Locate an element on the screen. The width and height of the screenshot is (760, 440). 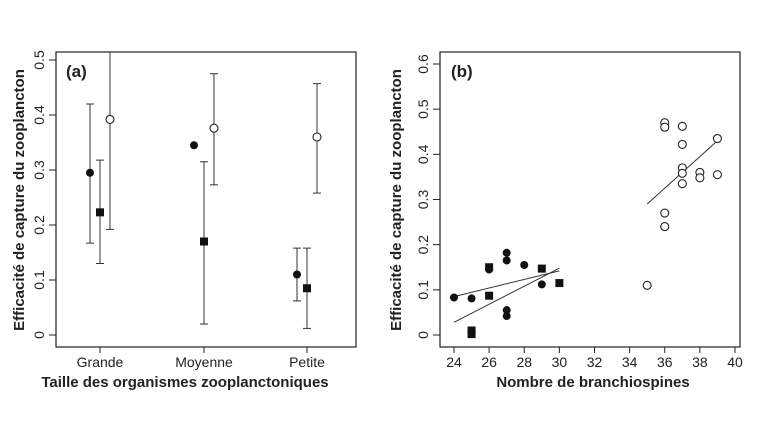
panel-a-y-axis-label: Efficacité de capture du zooplancton is located at coordinates (19, 200).